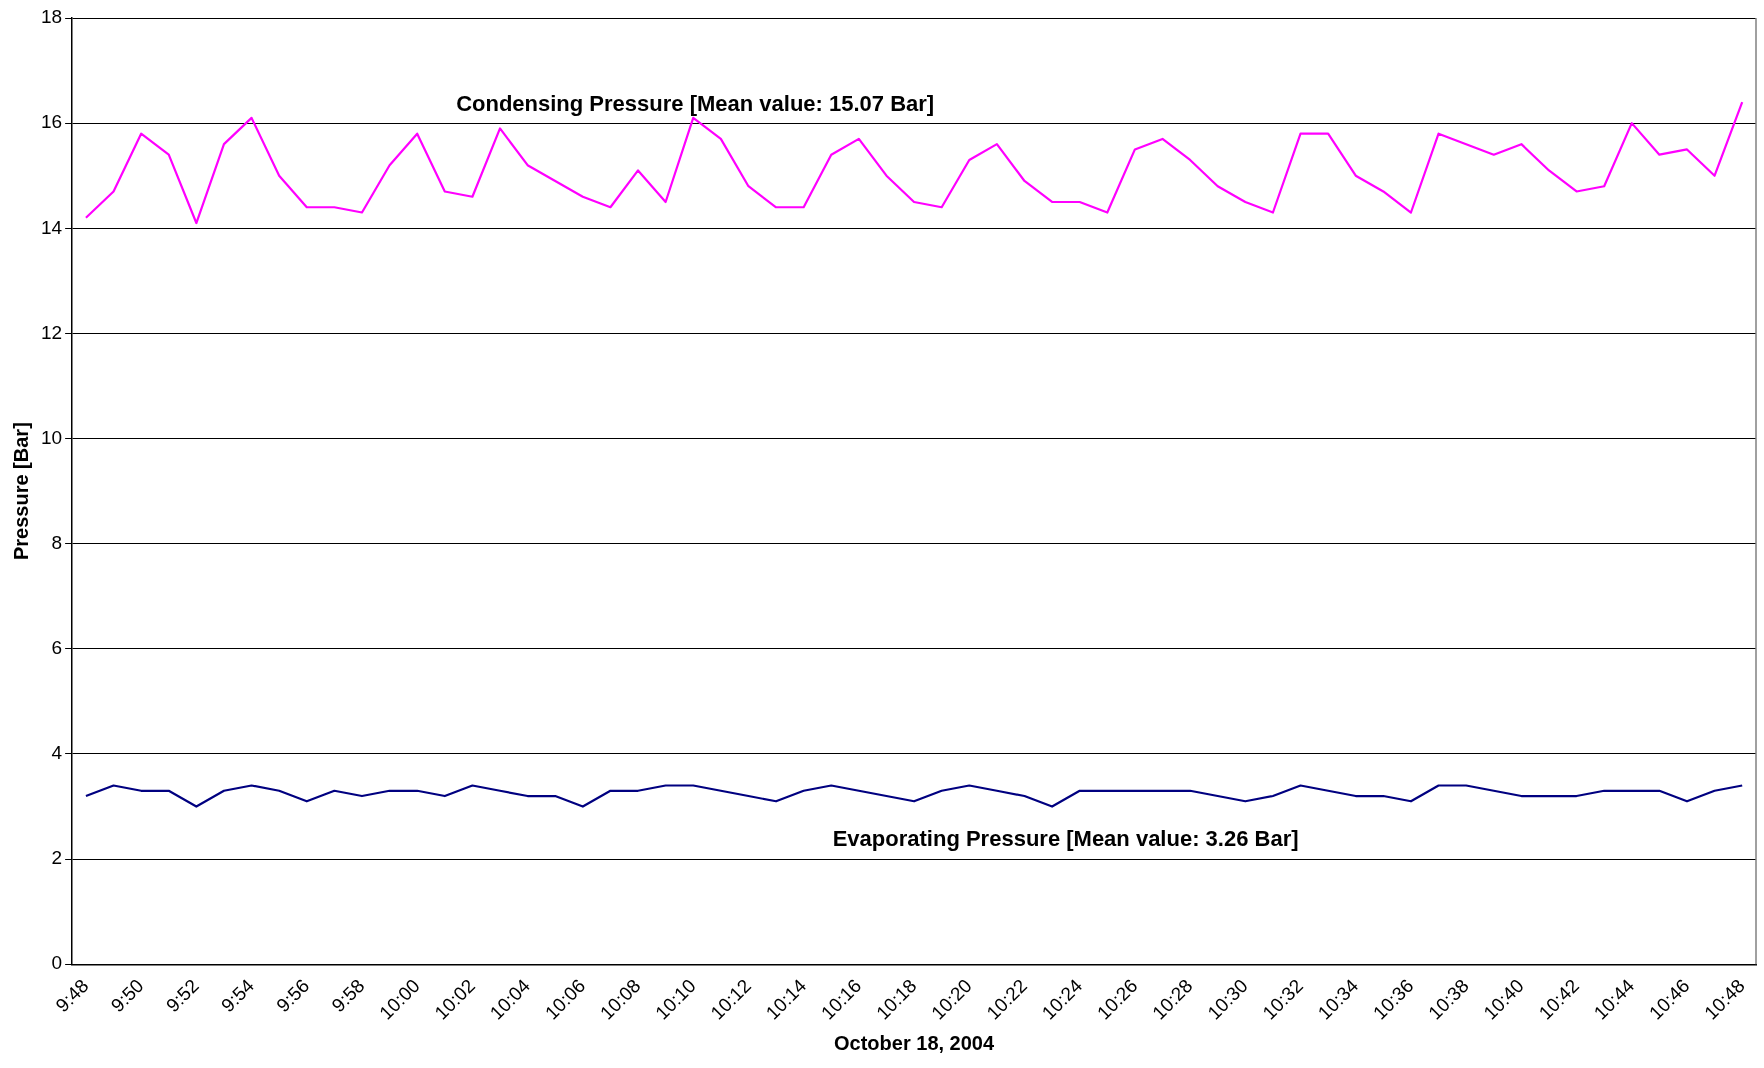 The height and width of the screenshot is (1068, 1764). I want to click on y-tick-label: 8, so click(57, 542).